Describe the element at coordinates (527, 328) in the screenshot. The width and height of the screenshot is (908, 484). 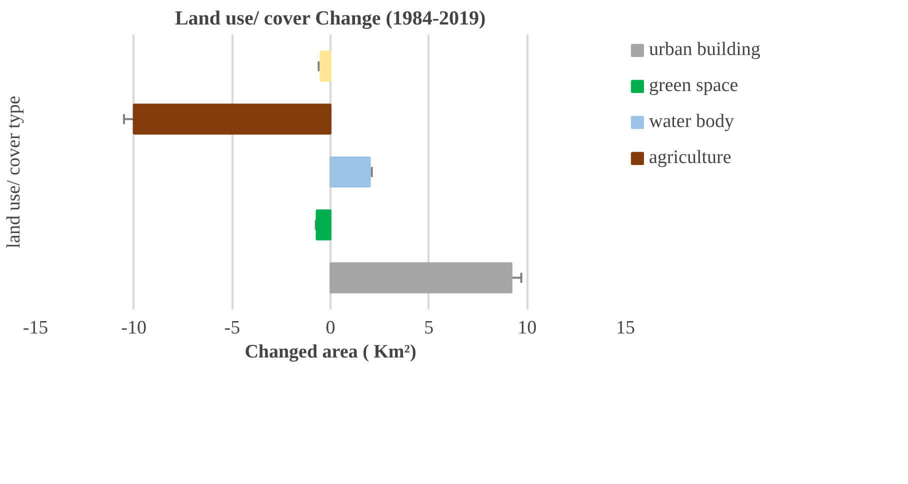
I see `x-tick-label: 10` at that location.